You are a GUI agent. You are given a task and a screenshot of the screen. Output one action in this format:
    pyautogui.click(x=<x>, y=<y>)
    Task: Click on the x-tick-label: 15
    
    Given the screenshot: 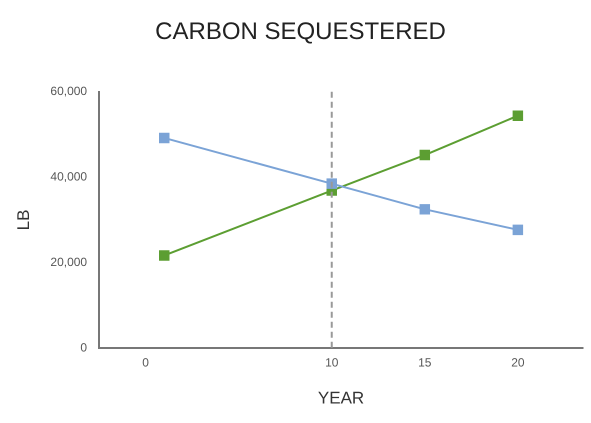 What is the action you would take?
    pyautogui.click(x=425, y=363)
    